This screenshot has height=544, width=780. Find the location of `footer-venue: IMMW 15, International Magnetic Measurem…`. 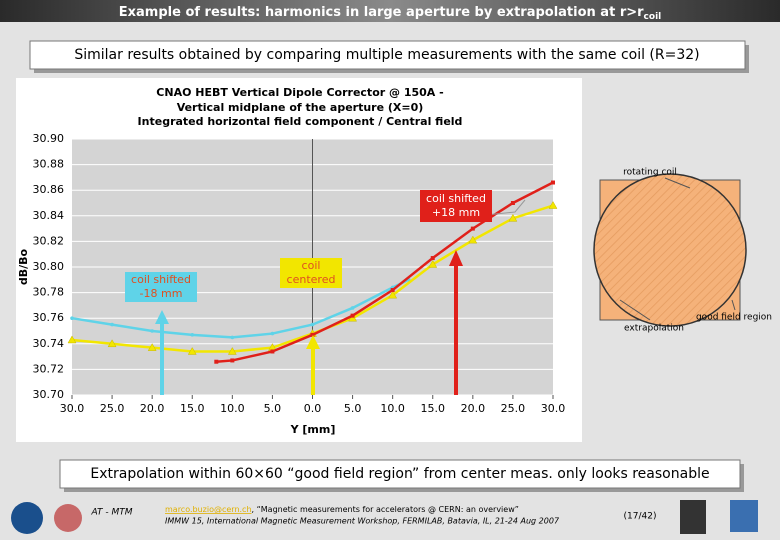

footer-venue: IMMW 15, International Magnetic Measurem… is located at coordinates (362, 521).